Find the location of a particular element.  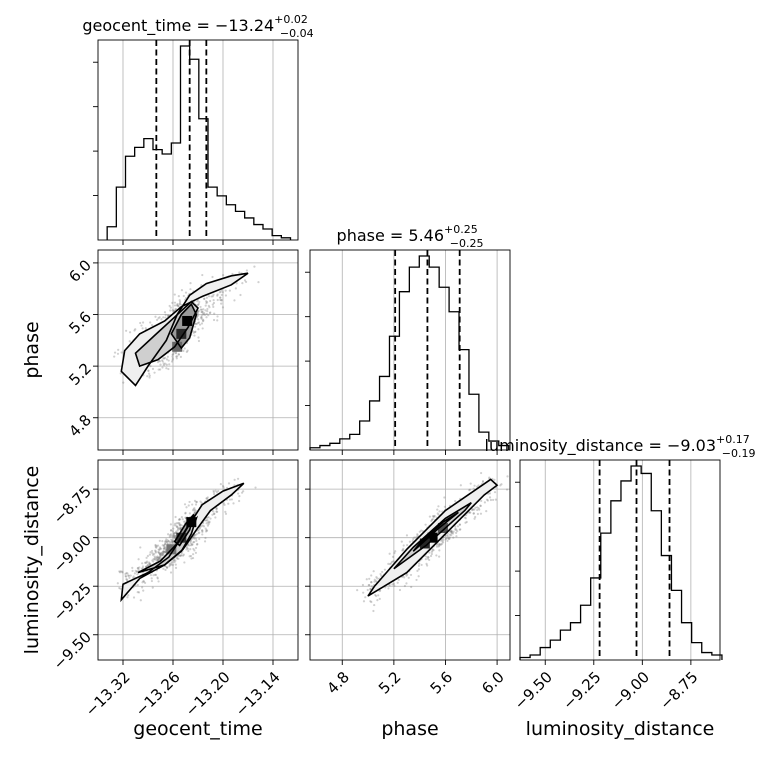

x-tick-label: −13.14 is located at coordinates (258, 694).